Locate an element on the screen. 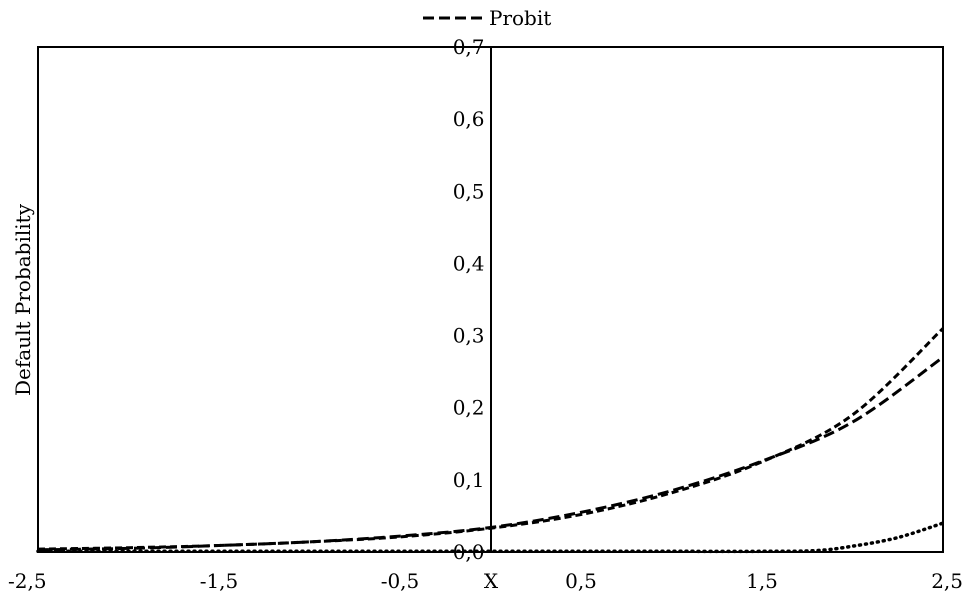 The height and width of the screenshot is (608, 966). x-tick-label: -0,5 is located at coordinates (400, 581).